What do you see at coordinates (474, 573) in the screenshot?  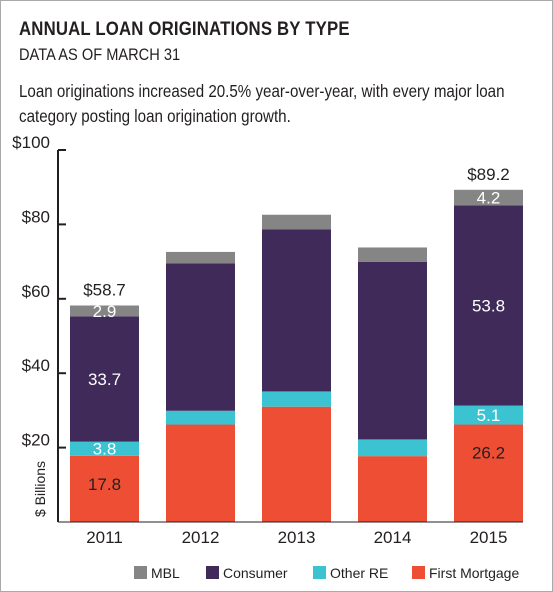 I see `legend-label: First Mortgage` at bounding box center [474, 573].